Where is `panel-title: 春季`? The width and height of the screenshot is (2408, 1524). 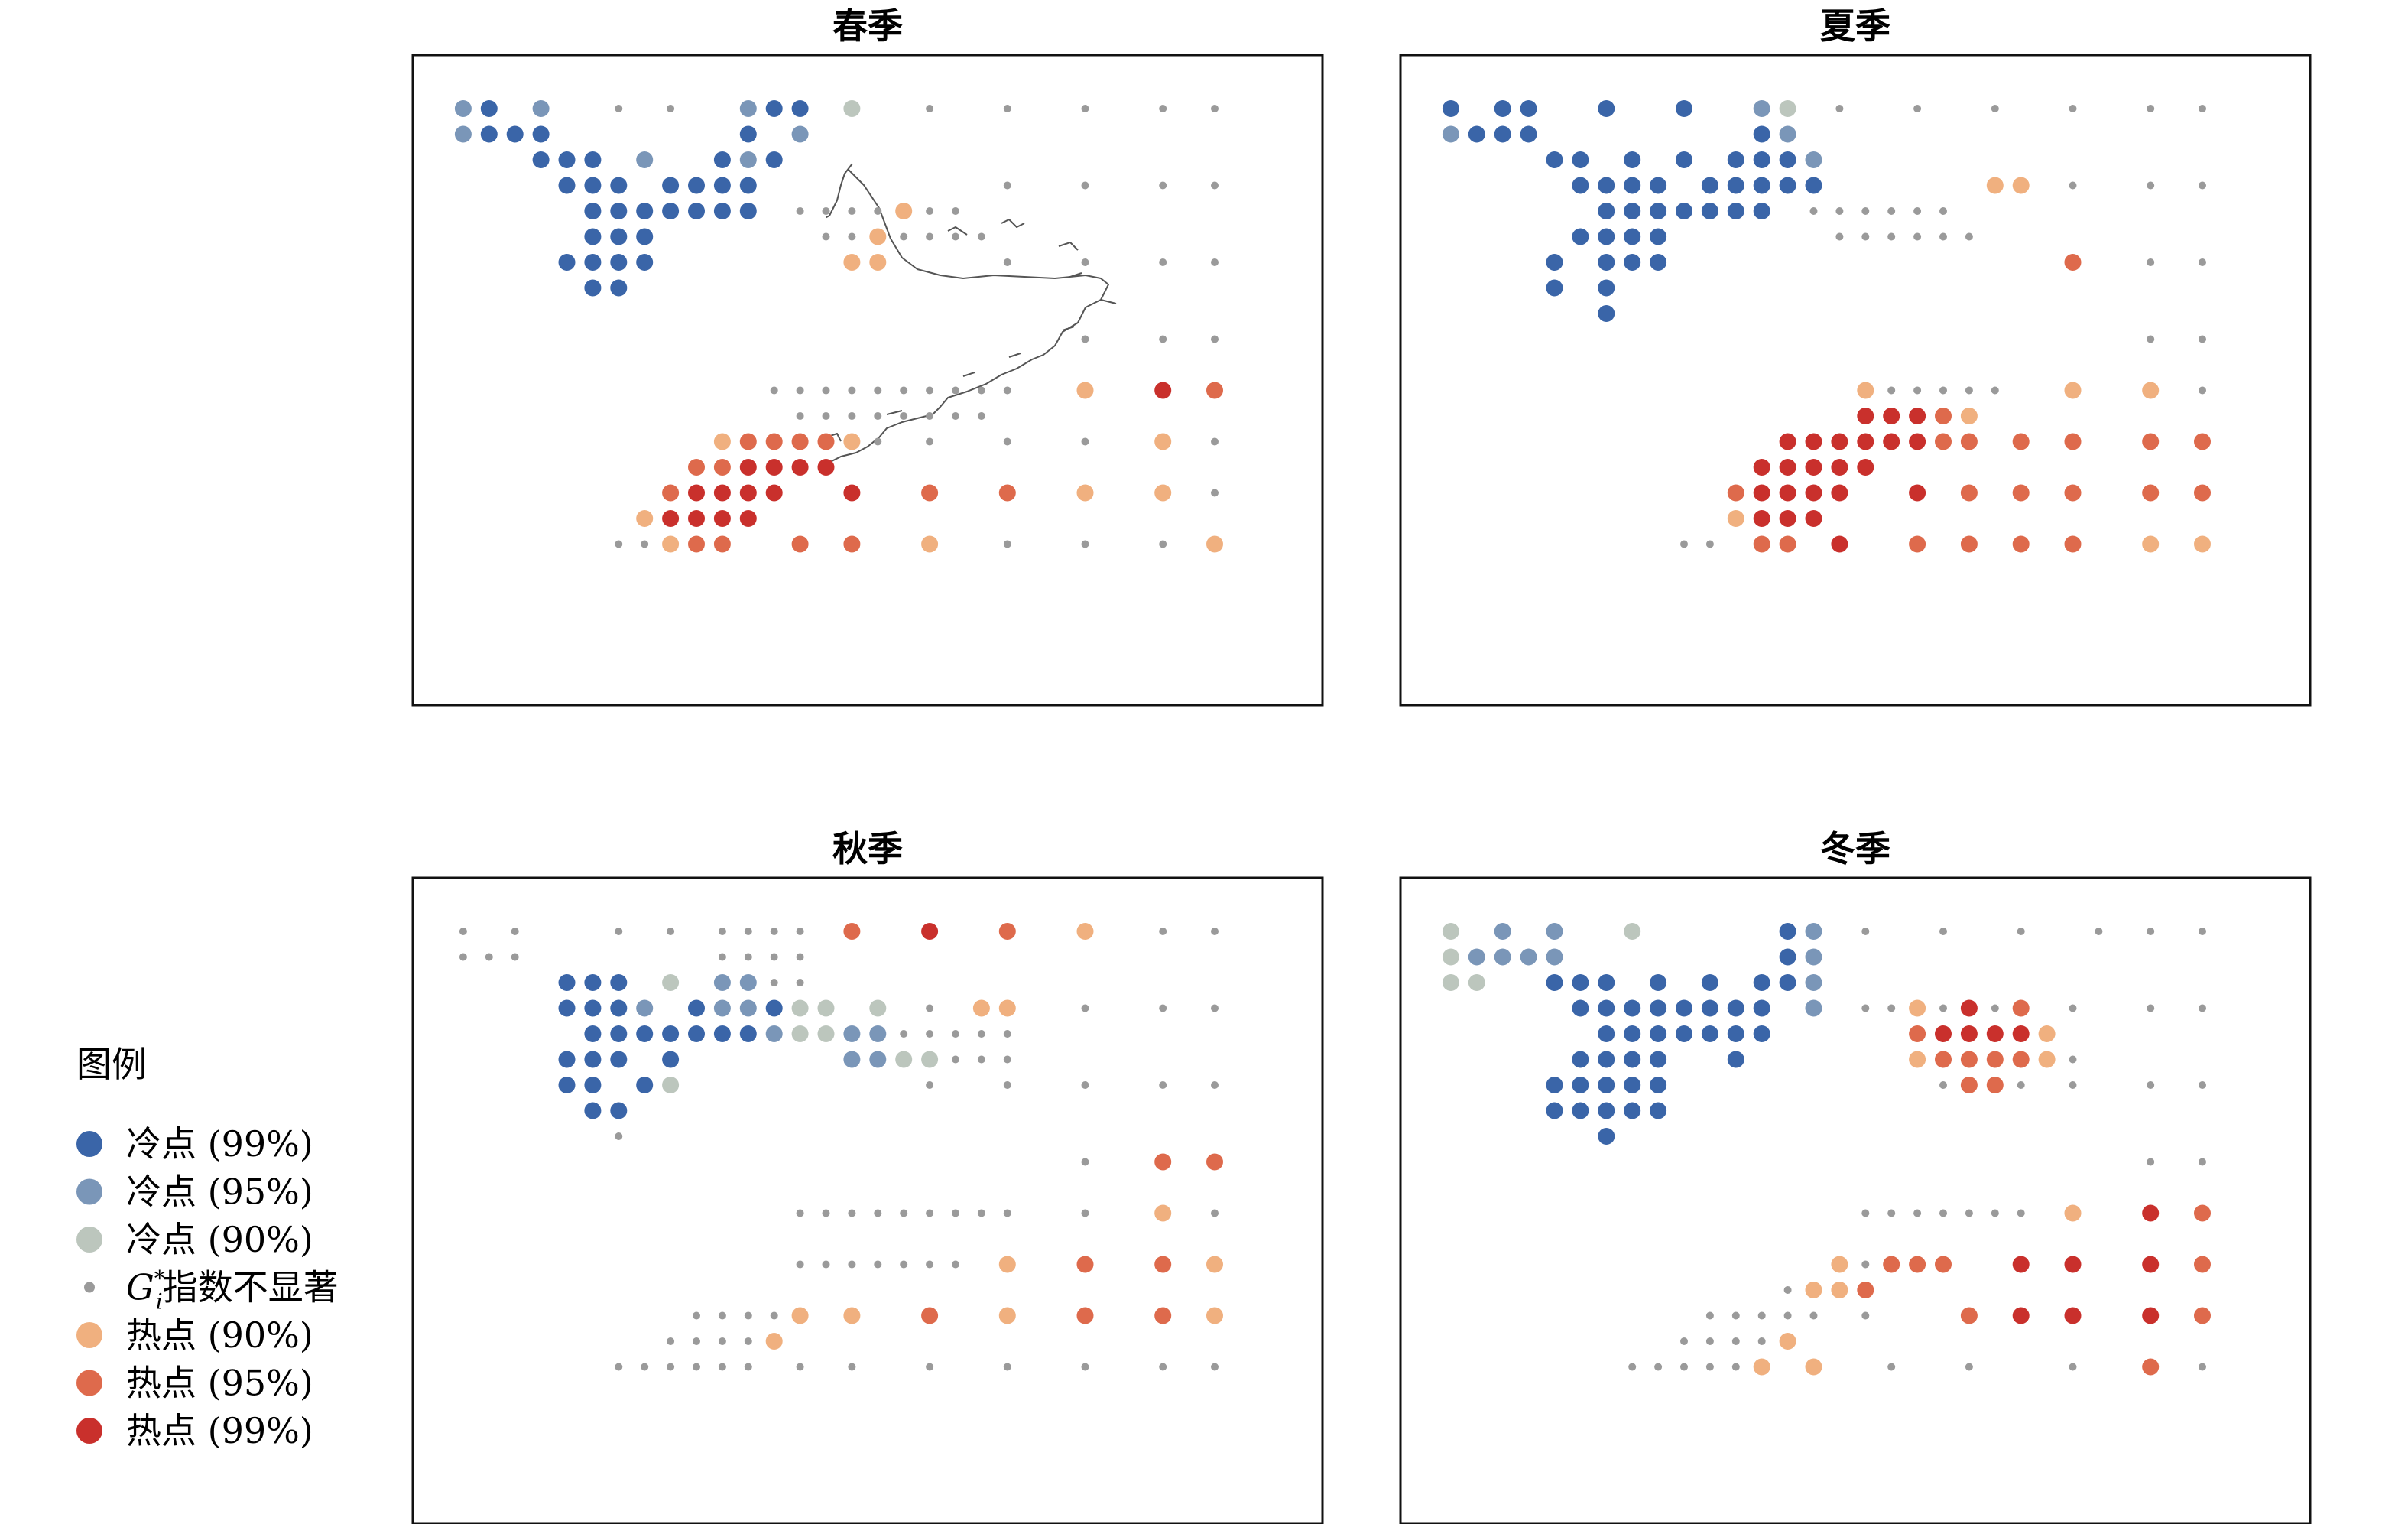
panel-title: 春季 is located at coordinates (868, 26).